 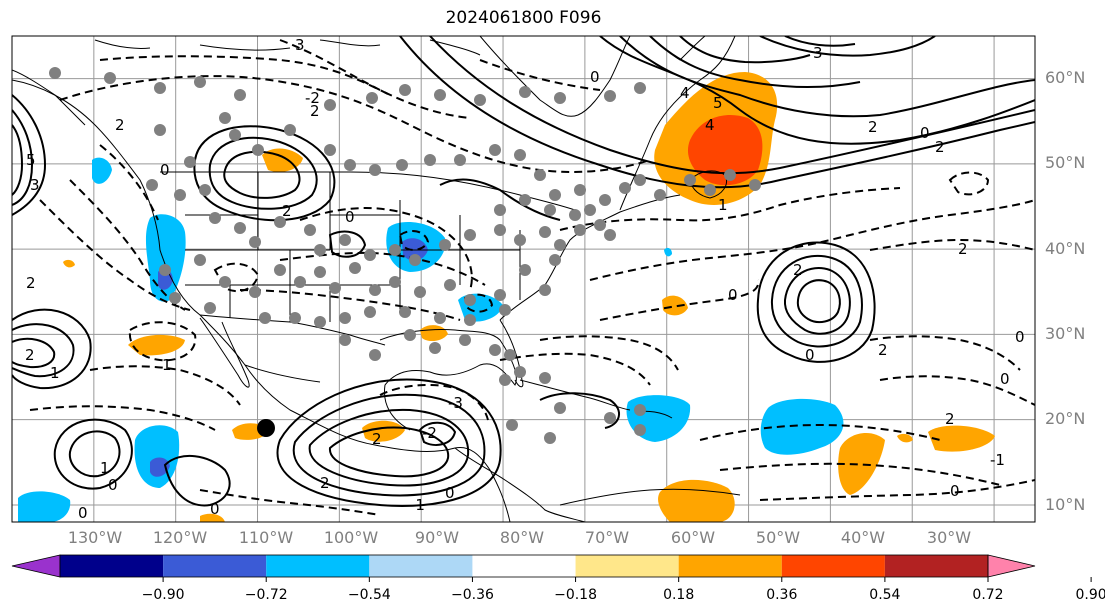 What do you see at coordinates (778, 537) in the screenshot?
I see `lon-label-50w: 50°W` at bounding box center [778, 537].